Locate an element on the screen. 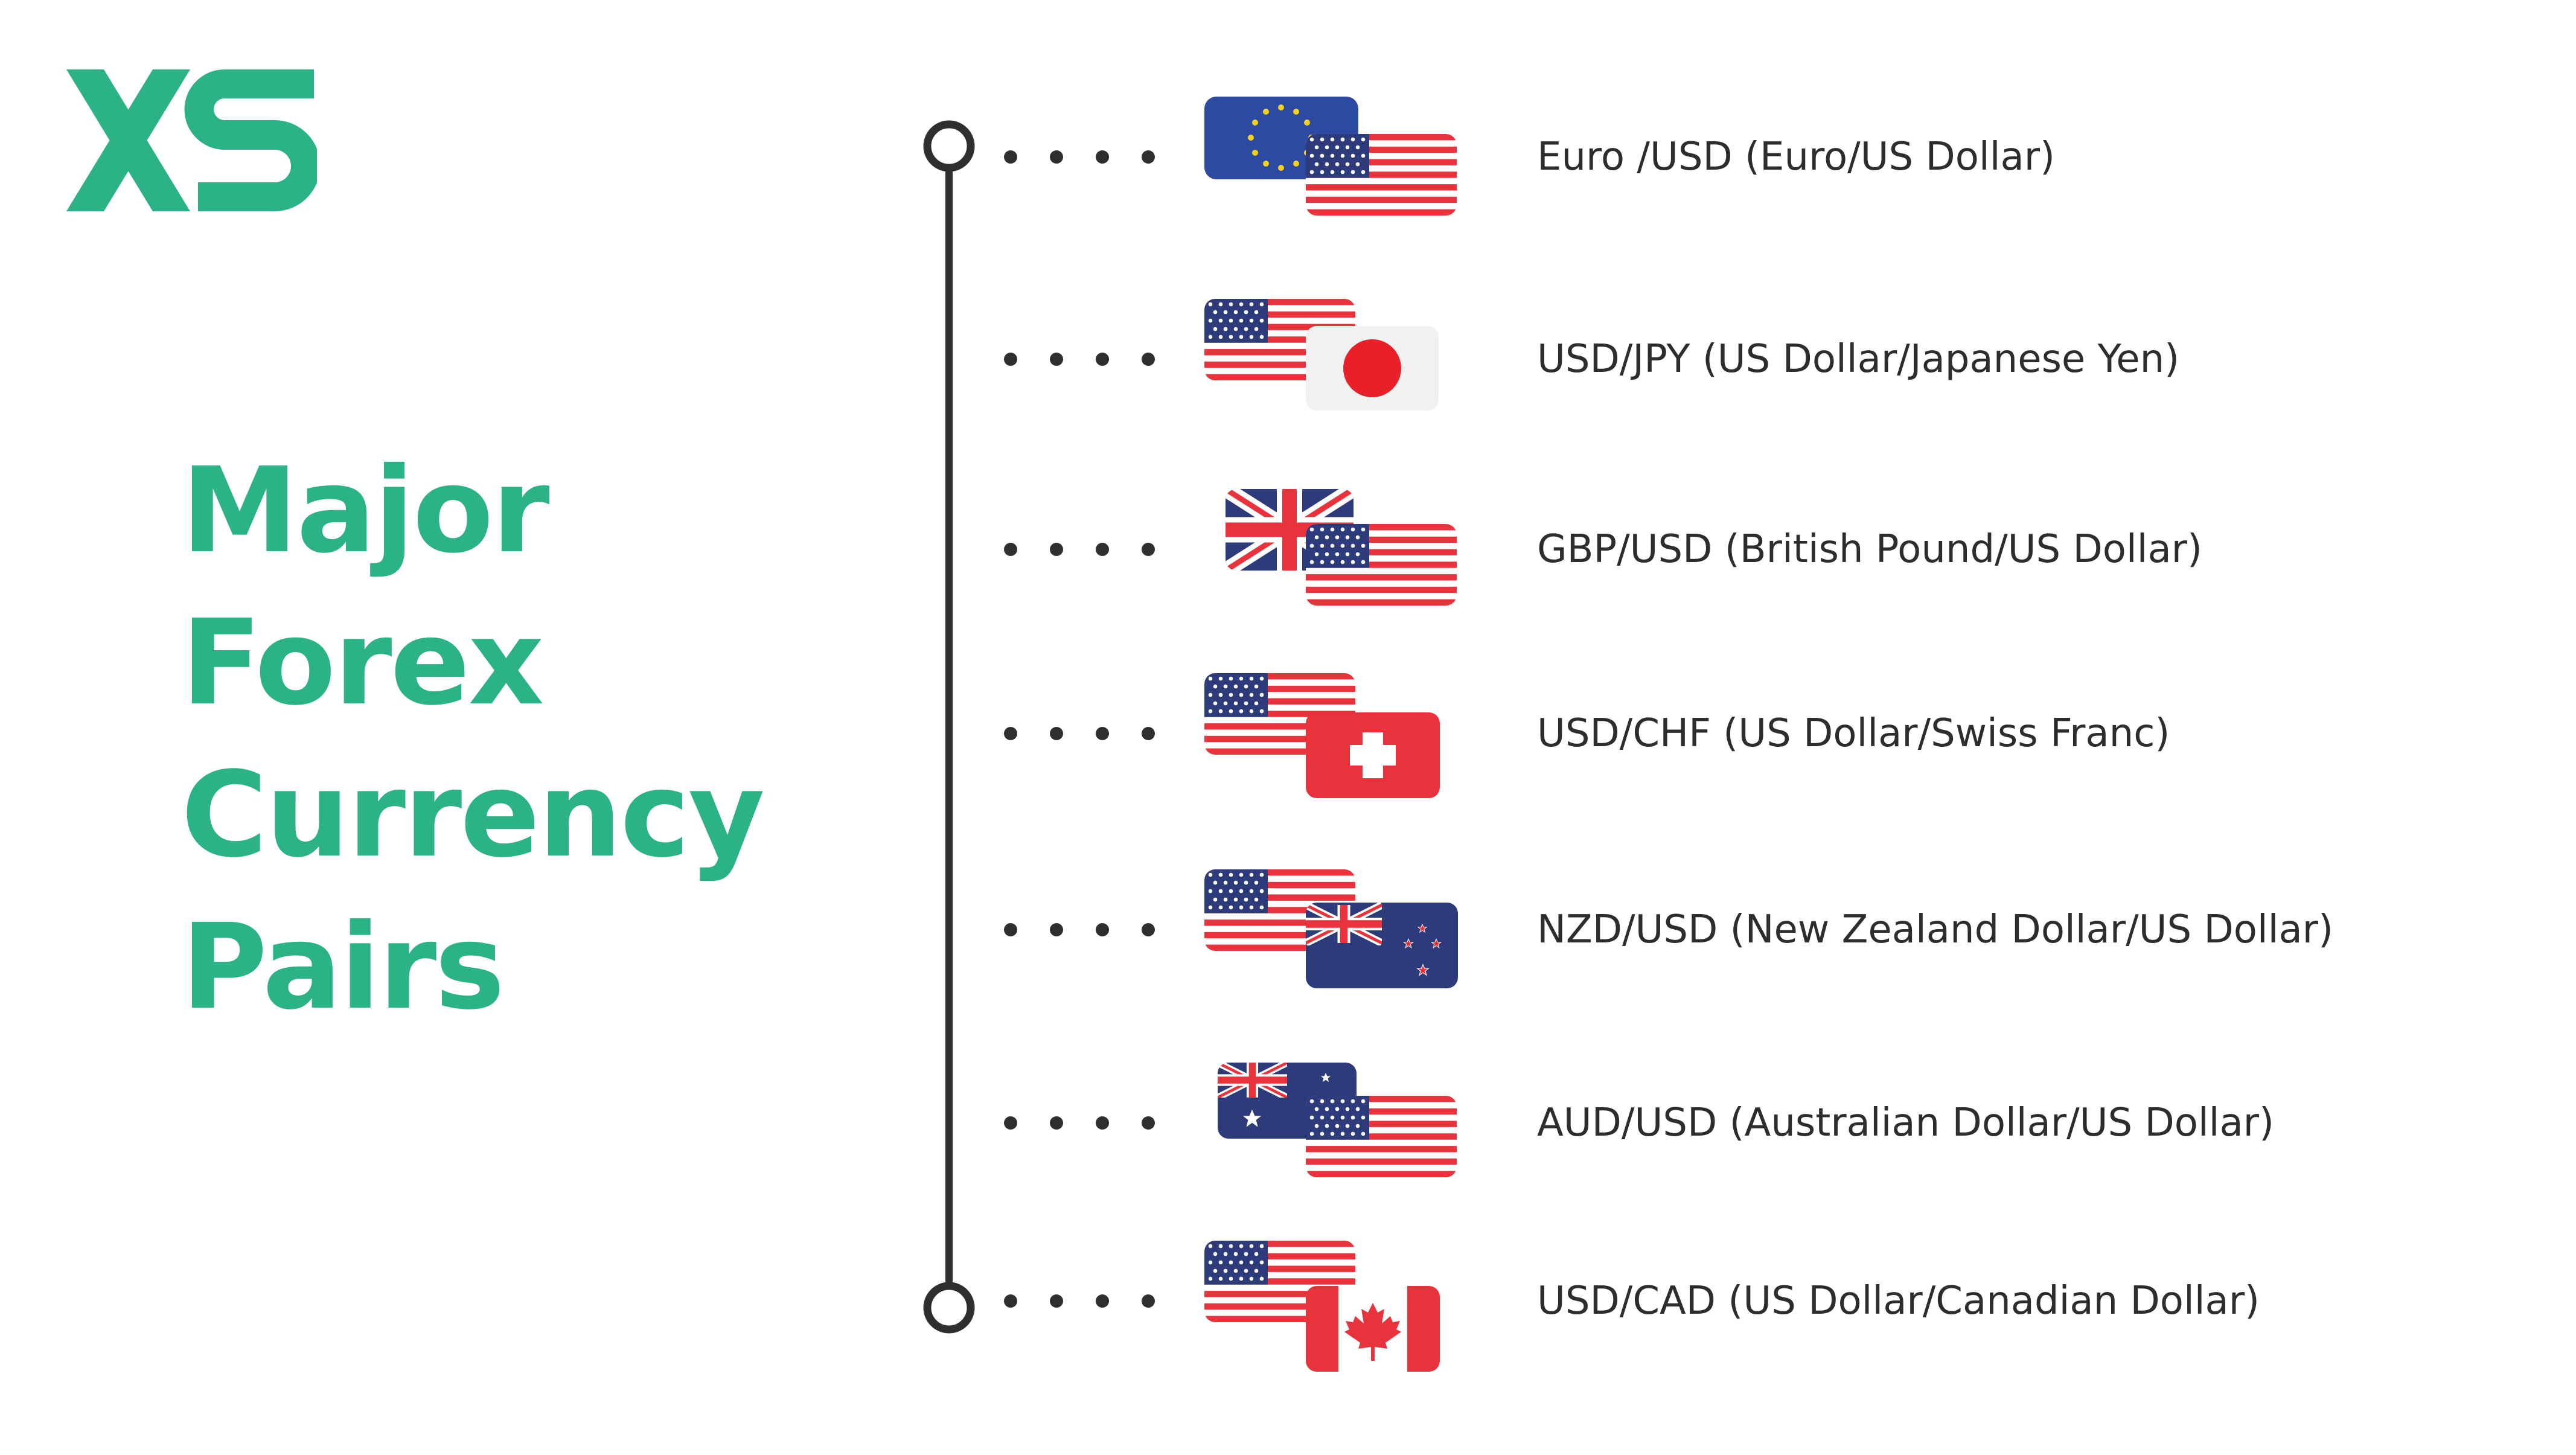  pair-row-usdjpy: USD/JPY (US Dollar/Japanese Yen) is located at coordinates (1288, 359).